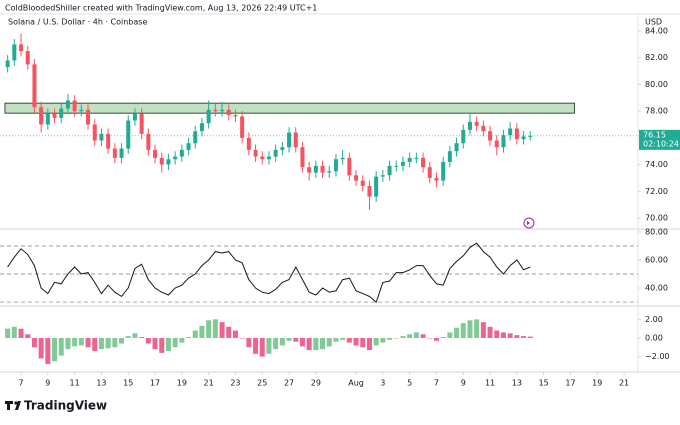 This screenshot has height=425, width=680. I want to click on y-tick-label: 78.00, so click(656, 111).